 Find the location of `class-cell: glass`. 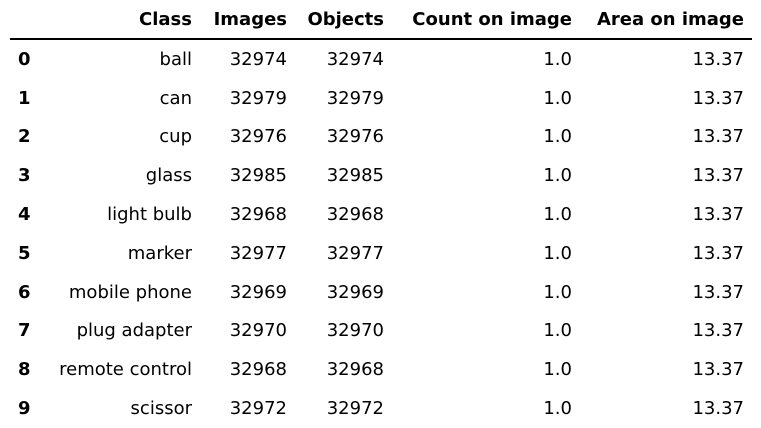

class-cell: glass is located at coordinates (168, 176).